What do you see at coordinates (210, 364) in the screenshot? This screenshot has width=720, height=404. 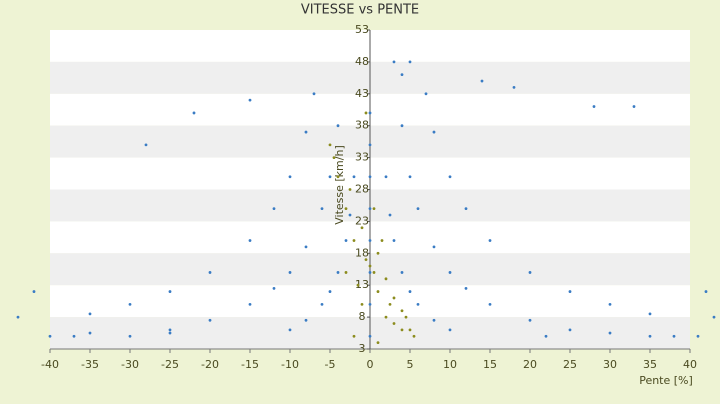 I see `x-tick-label: -20` at bounding box center [210, 364].